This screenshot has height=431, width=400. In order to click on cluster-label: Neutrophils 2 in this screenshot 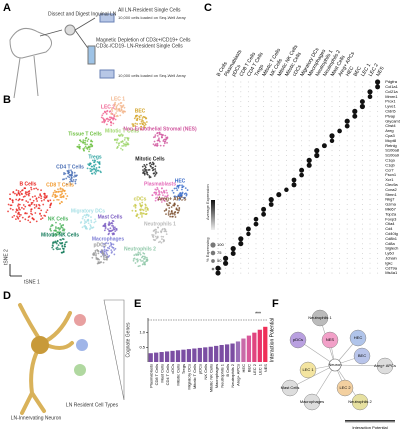, I will do `click(140, 249)`.